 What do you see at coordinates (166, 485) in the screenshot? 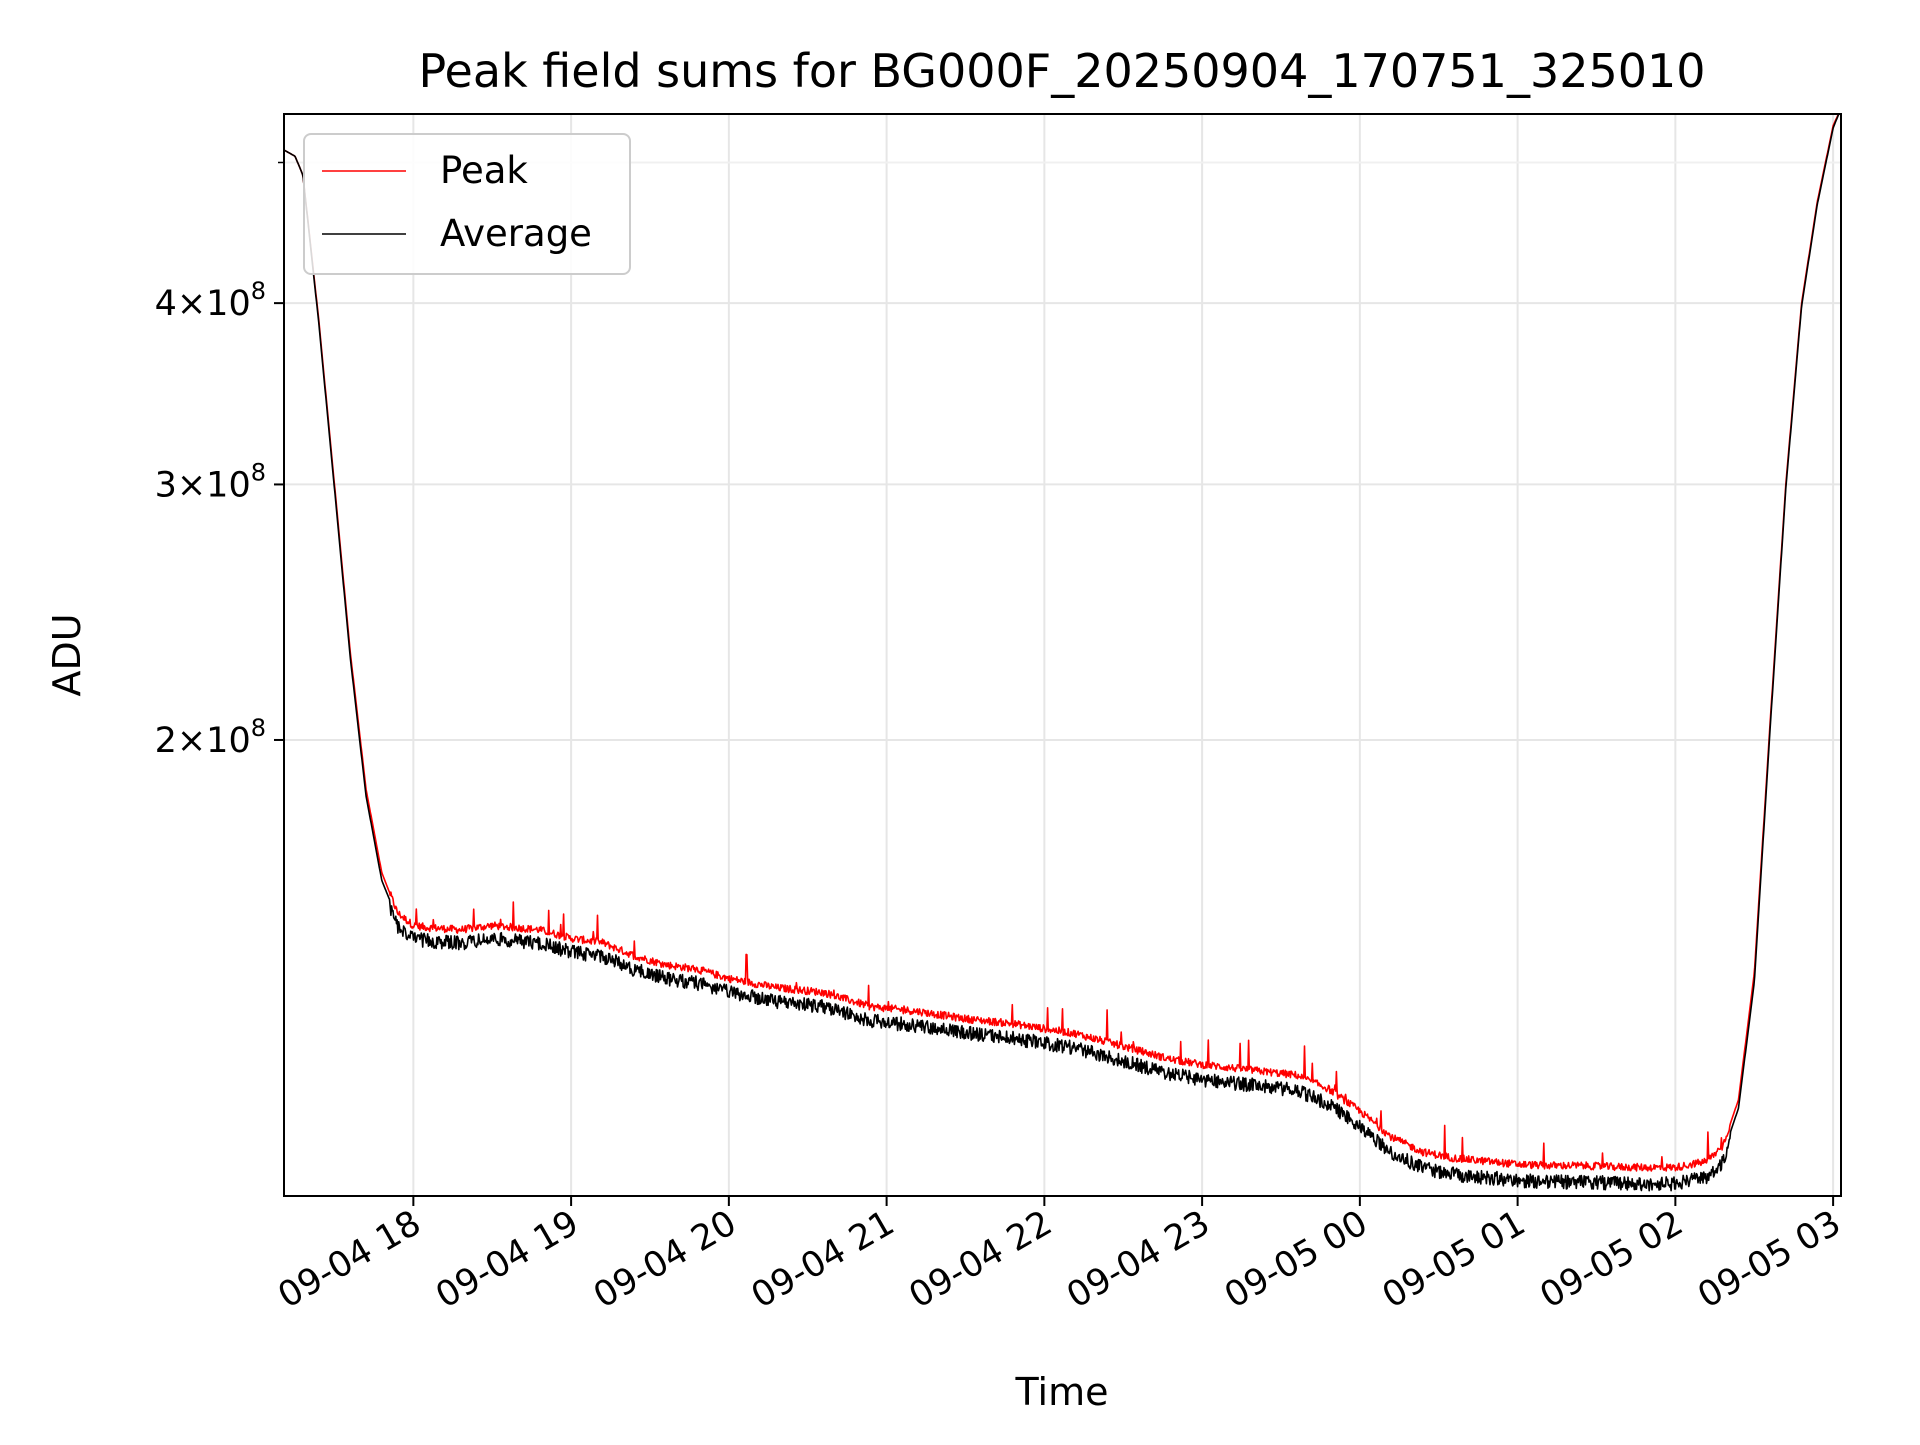
I see `y-tick-mantissa: 3` at bounding box center [166, 485].